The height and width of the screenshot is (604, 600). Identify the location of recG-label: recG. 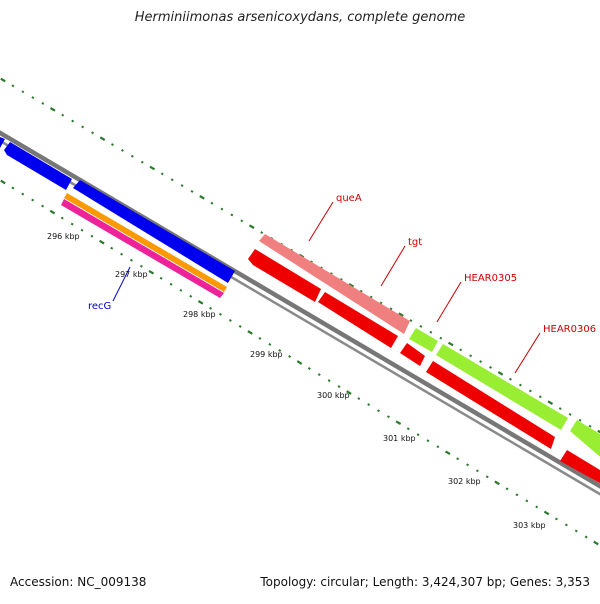
(99, 306).